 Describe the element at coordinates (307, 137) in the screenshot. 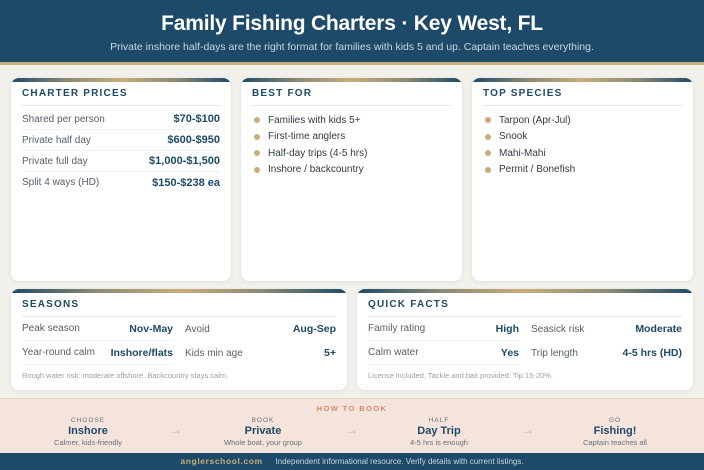

I see `list-item-text: First-time anglers` at that location.